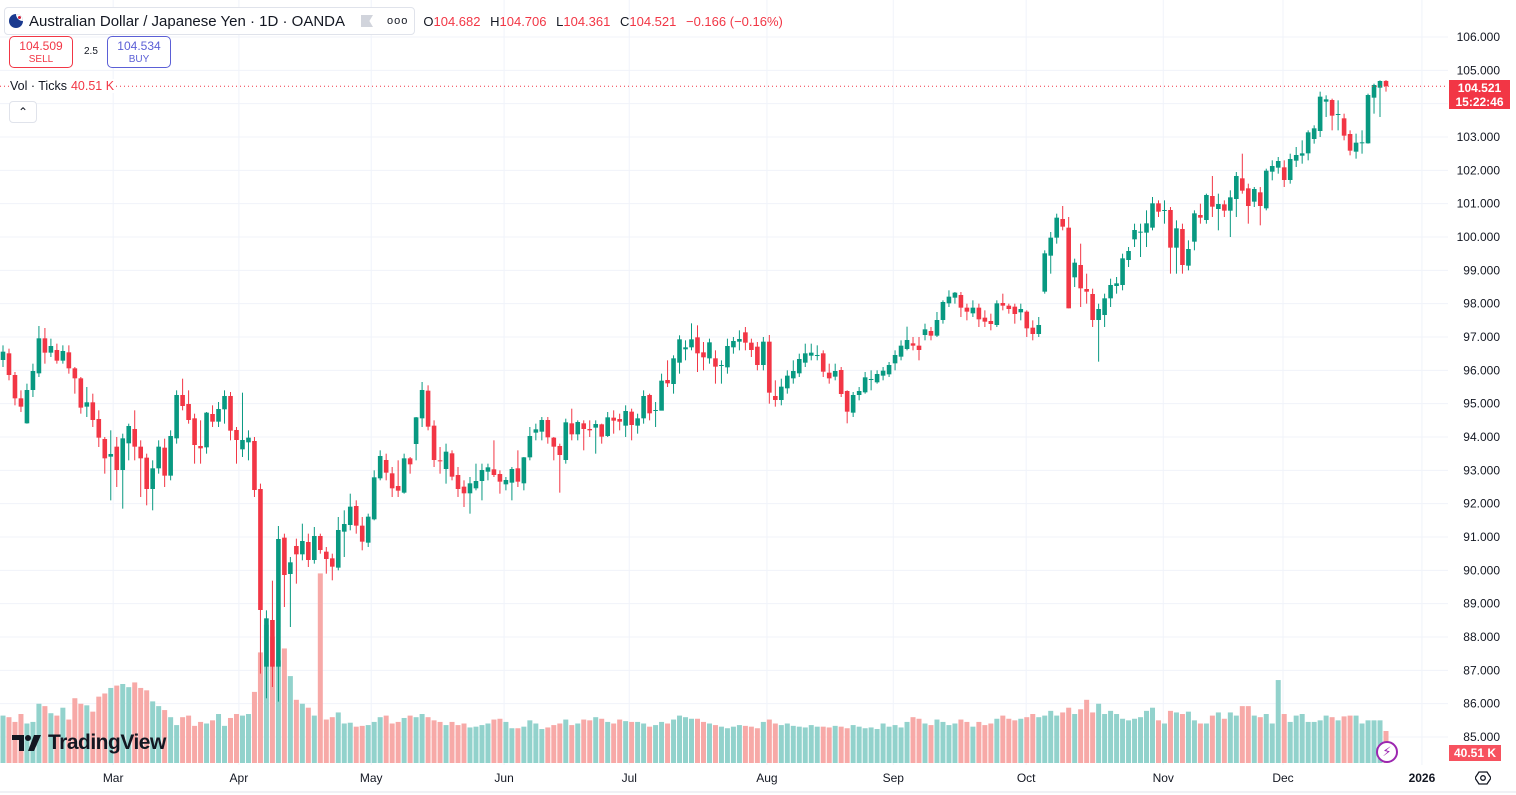 The image size is (1516, 795). I want to click on chevron-up-icon: ⌃, so click(23, 112).